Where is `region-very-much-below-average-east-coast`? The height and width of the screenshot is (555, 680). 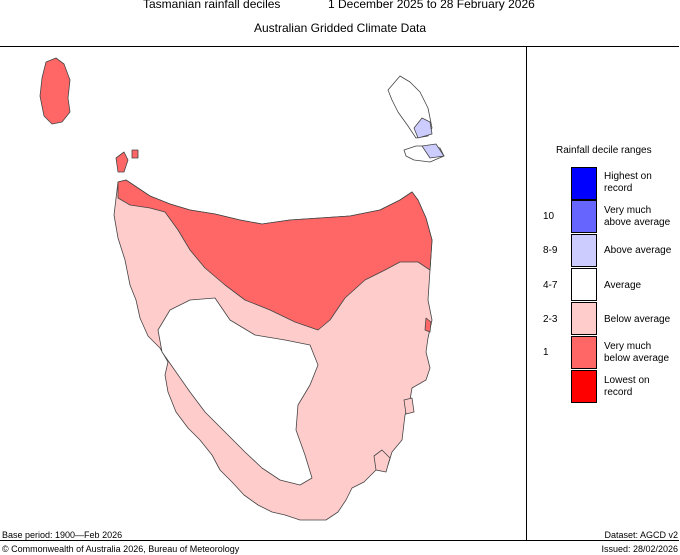 region-very-much-below-average-east-coast is located at coordinates (428, 325).